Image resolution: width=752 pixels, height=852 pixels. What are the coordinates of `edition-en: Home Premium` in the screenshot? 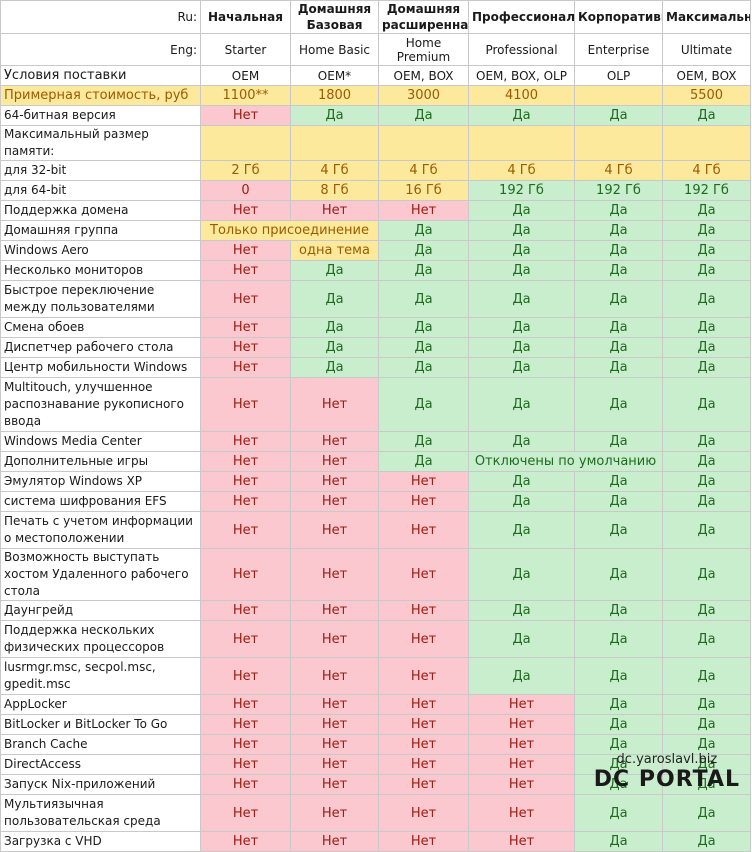 It's located at (424, 50).